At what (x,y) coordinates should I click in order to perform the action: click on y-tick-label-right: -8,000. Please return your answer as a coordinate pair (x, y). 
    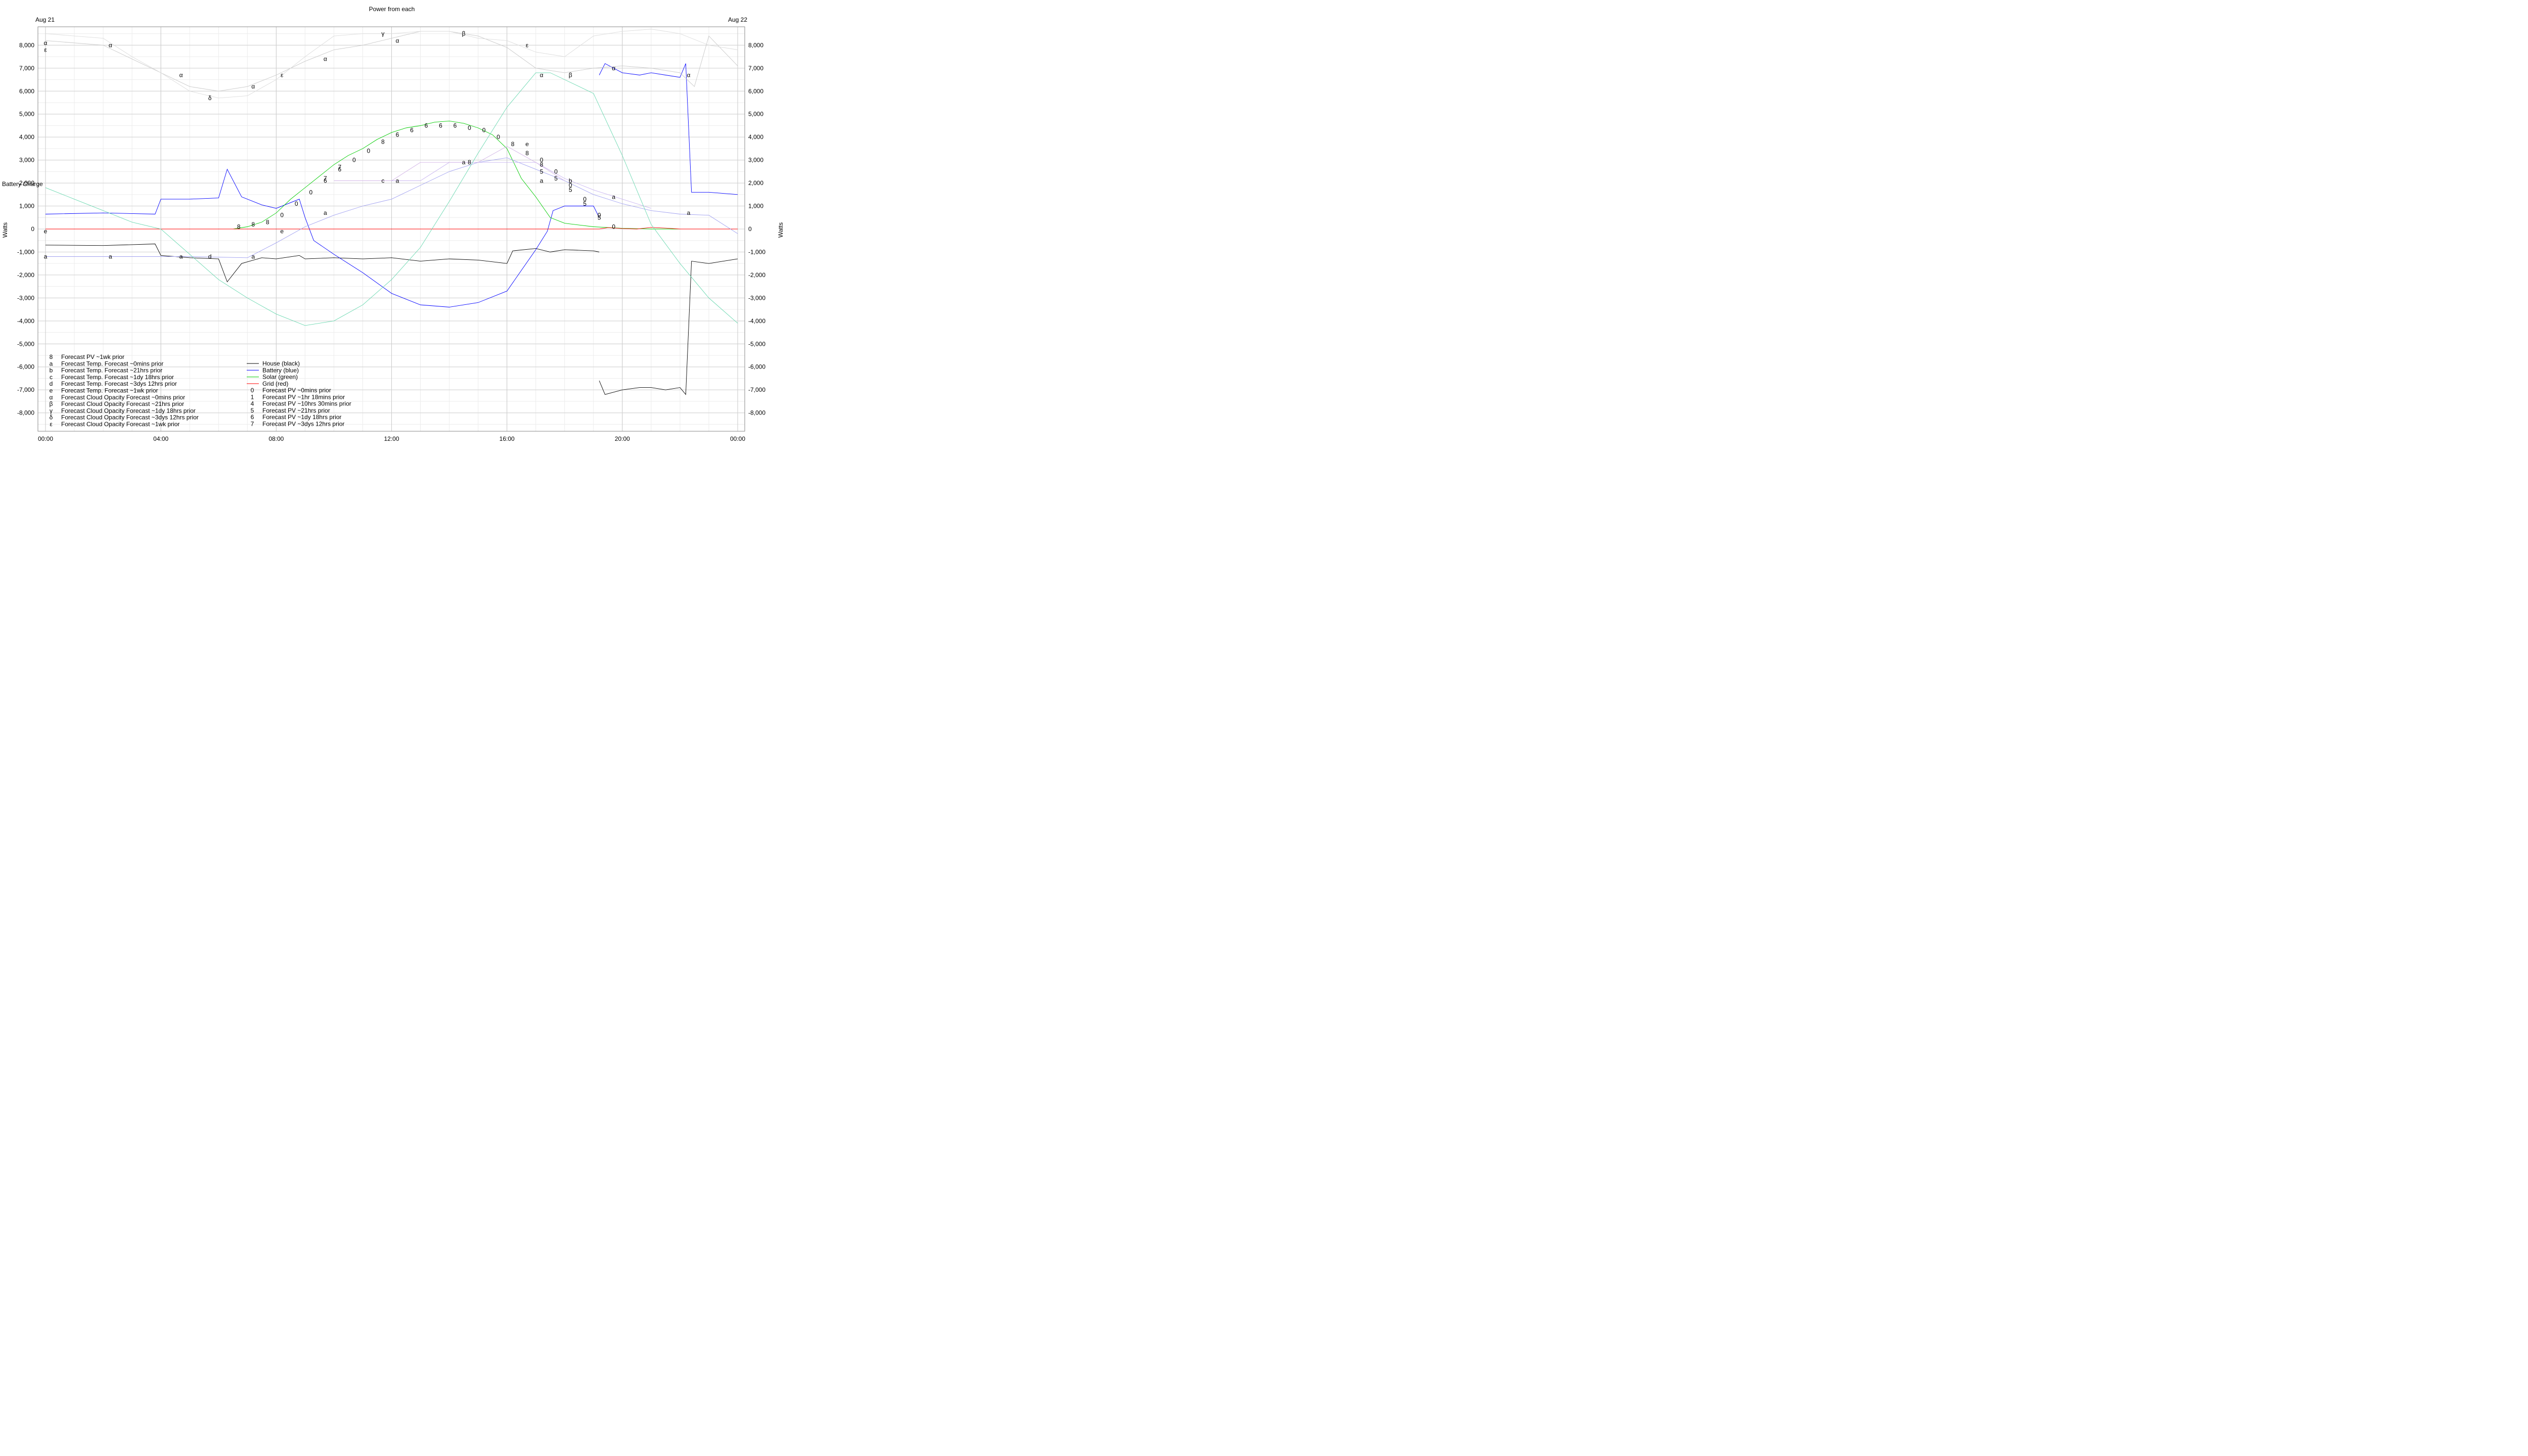
    Looking at the image, I should click on (757, 413).